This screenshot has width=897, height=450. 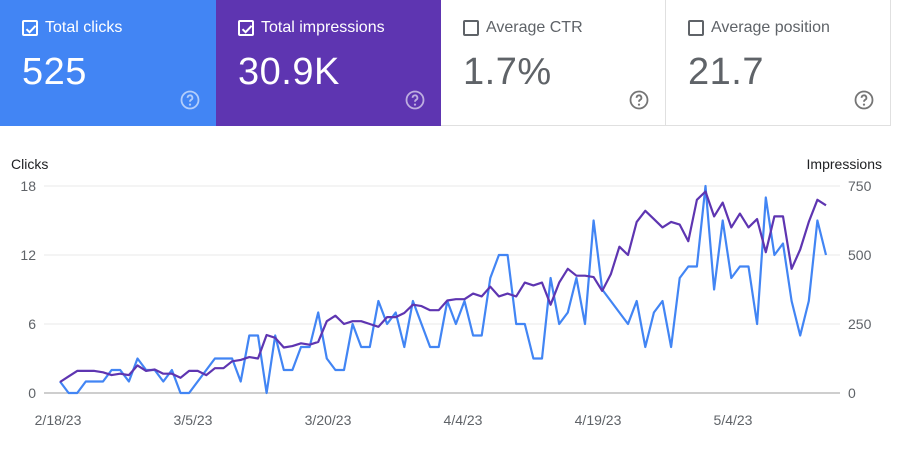 I want to click on x-tick-label: 4/4/23, so click(x=463, y=420).